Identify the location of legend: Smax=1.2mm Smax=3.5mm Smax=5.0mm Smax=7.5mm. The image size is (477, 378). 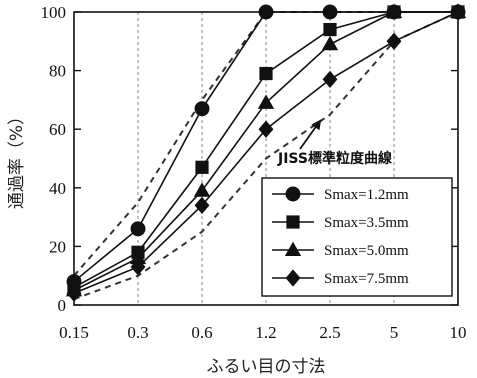
(357, 237).